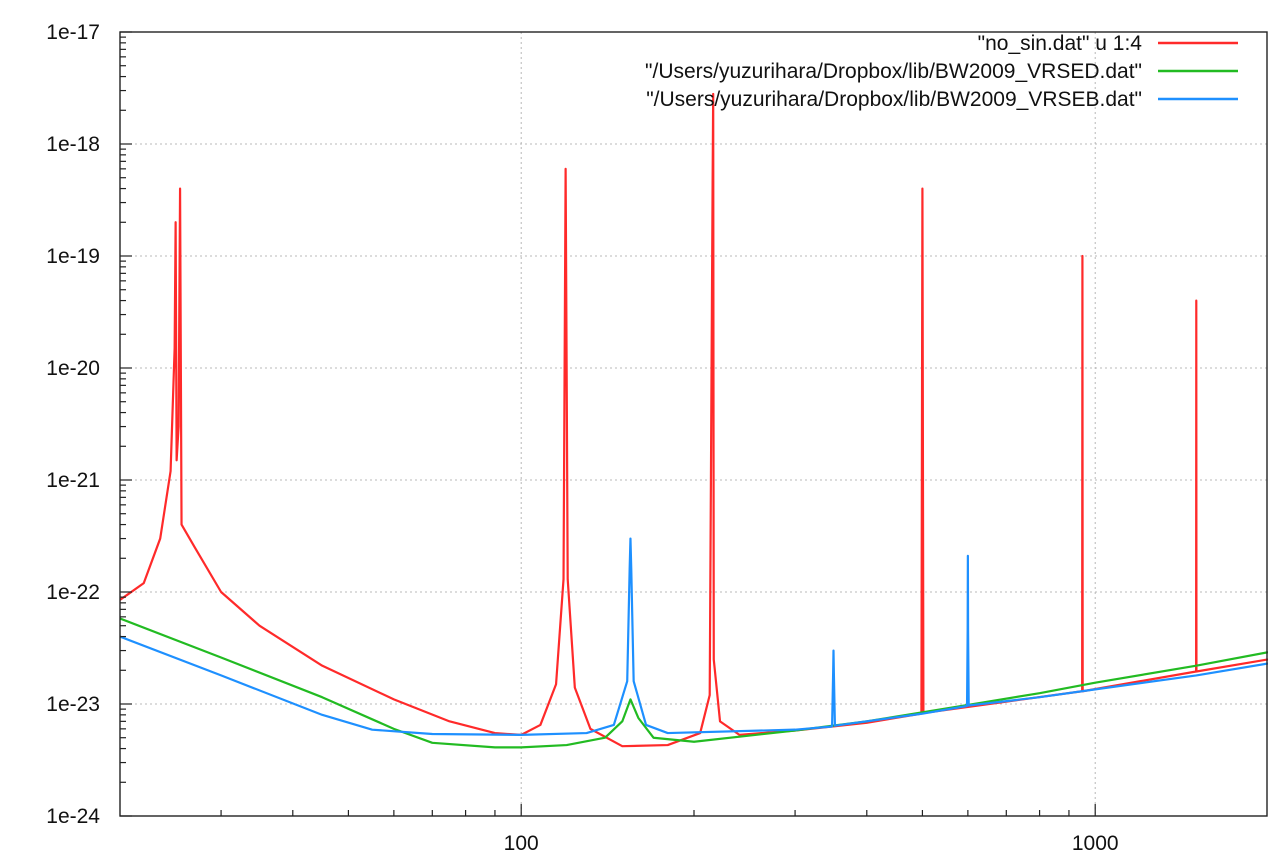  What do you see at coordinates (1060, 43) in the screenshot?
I see `legend-label-1: "no_sin.dat" u 1:4` at bounding box center [1060, 43].